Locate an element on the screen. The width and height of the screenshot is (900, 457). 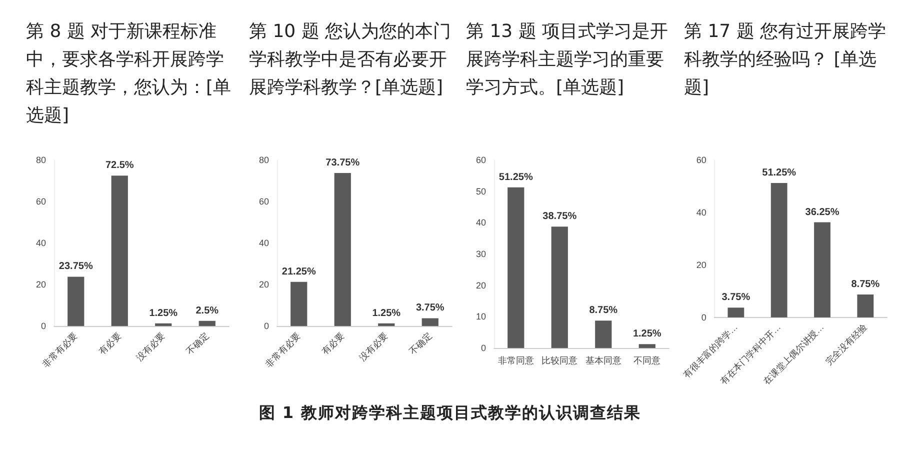
data-label: 38.75% is located at coordinates (559, 216).